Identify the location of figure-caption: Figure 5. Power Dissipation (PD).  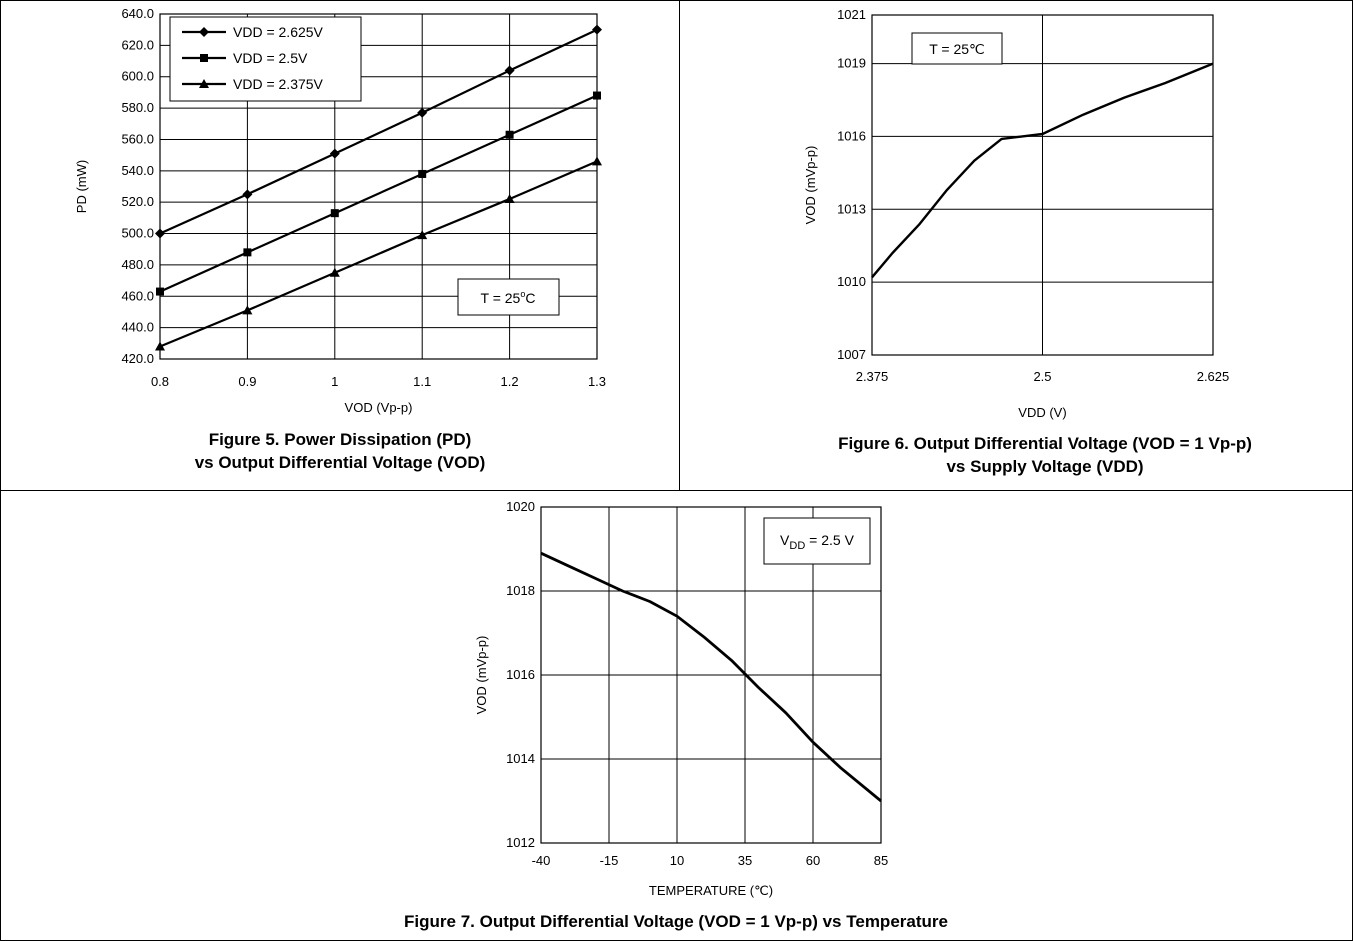
(340, 439).